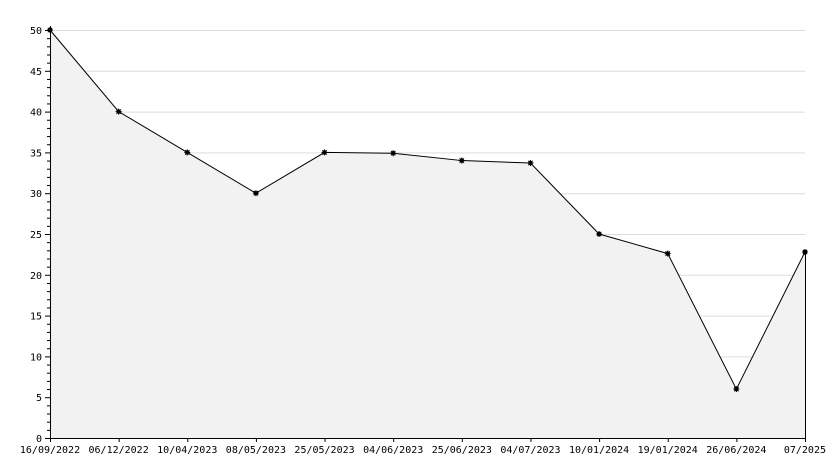  What do you see at coordinates (36, 31) in the screenshot?
I see `y-tick-label-50: 50` at bounding box center [36, 31].